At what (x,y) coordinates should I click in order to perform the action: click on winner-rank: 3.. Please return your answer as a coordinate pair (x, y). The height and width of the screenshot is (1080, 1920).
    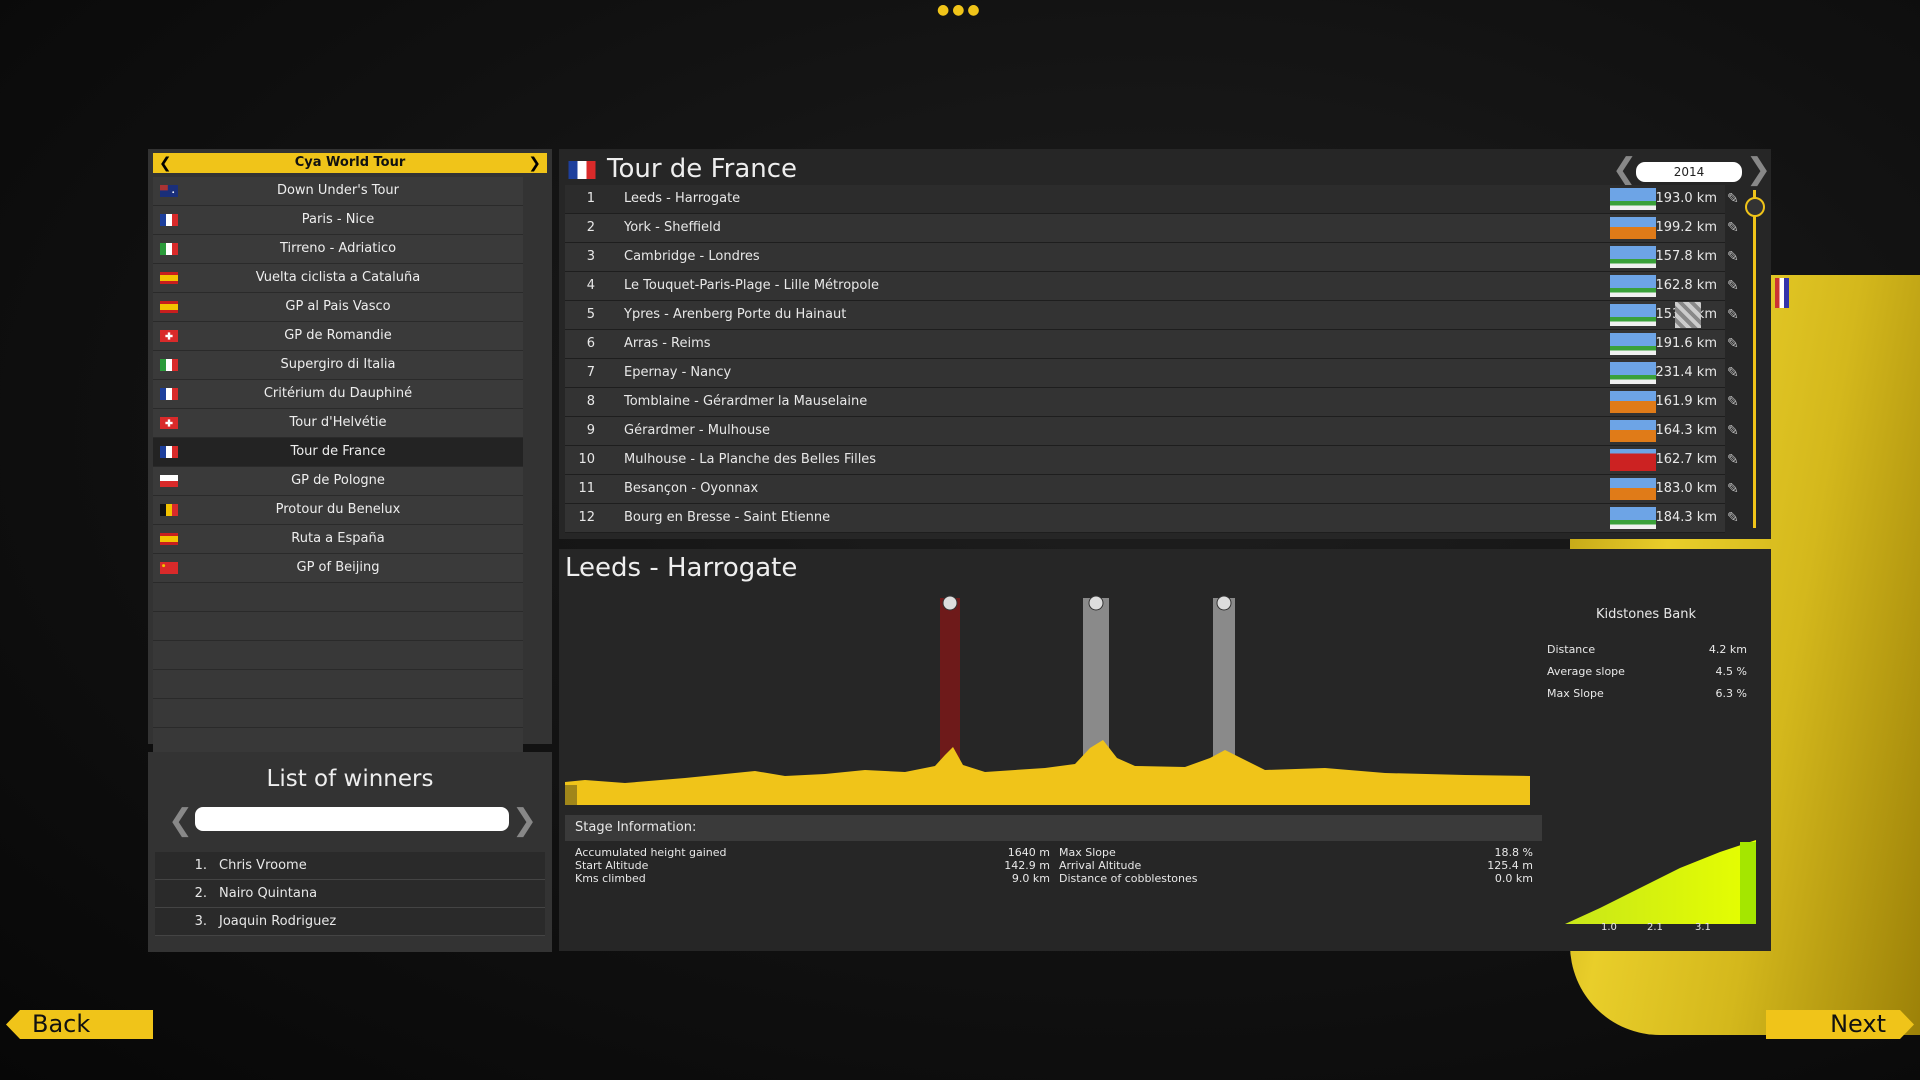
    Looking at the image, I should click on (200, 921).